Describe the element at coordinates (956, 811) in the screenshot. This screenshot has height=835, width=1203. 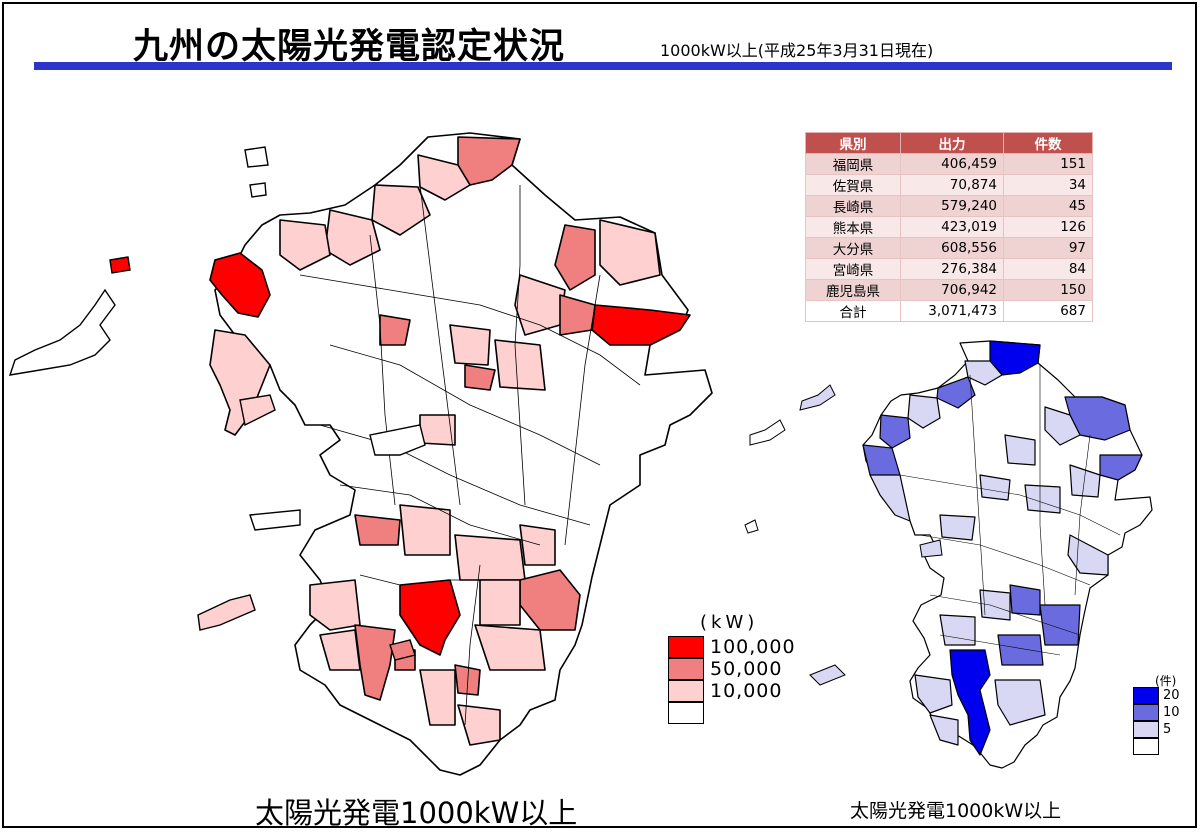
I see `count-map-caption: 太陽光発電1000kW以上` at that location.